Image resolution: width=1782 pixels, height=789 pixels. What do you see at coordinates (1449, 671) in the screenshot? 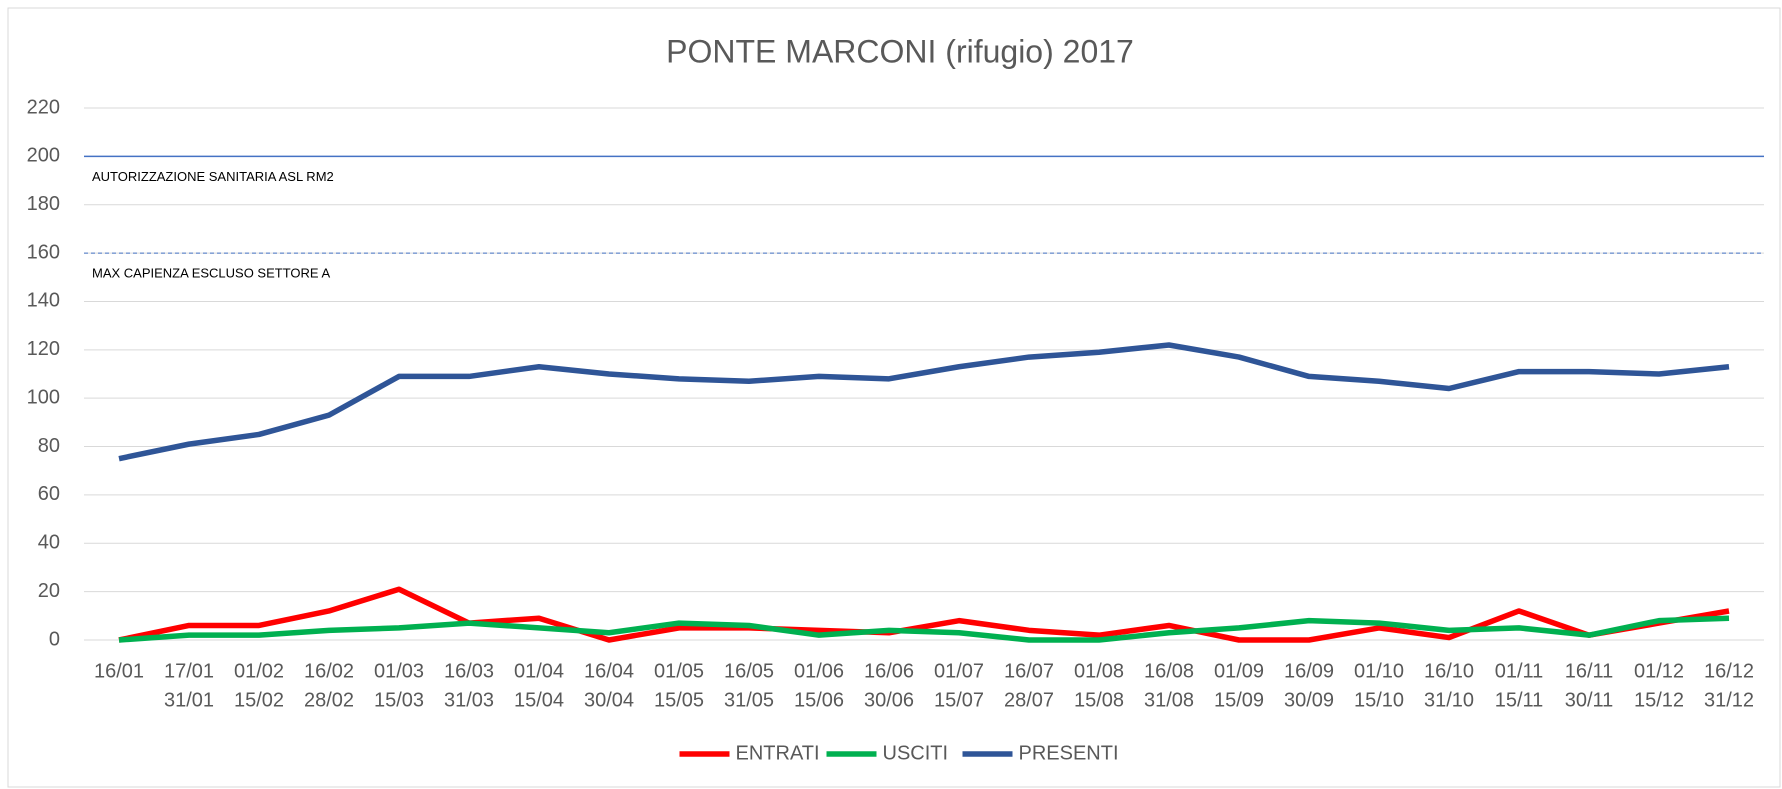
I see `x-tick-label: 16/10` at bounding box center [1449, 671].